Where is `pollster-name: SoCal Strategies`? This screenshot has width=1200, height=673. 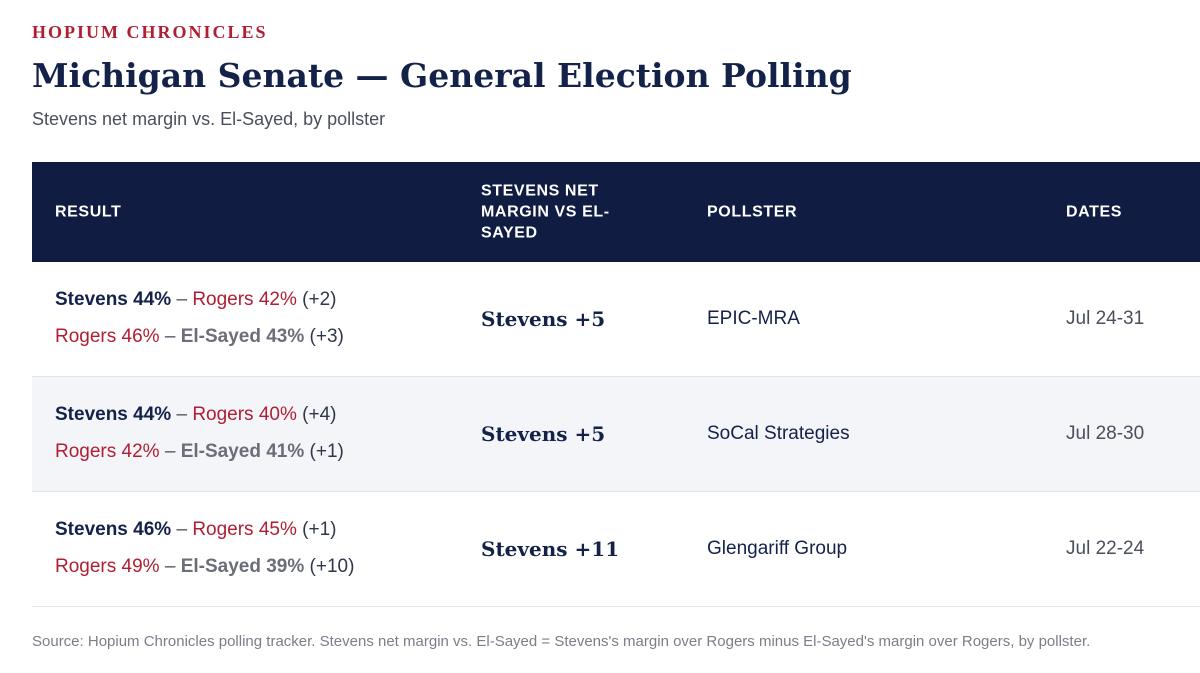 pollster-name: SoCal Strategies is located at coordinates (778, 433).